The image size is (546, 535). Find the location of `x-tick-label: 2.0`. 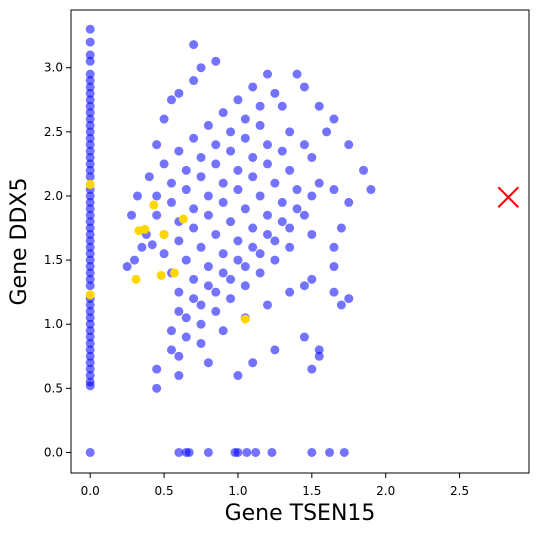

x-tick-label: 2.0 is located at coordinates (385, 491).